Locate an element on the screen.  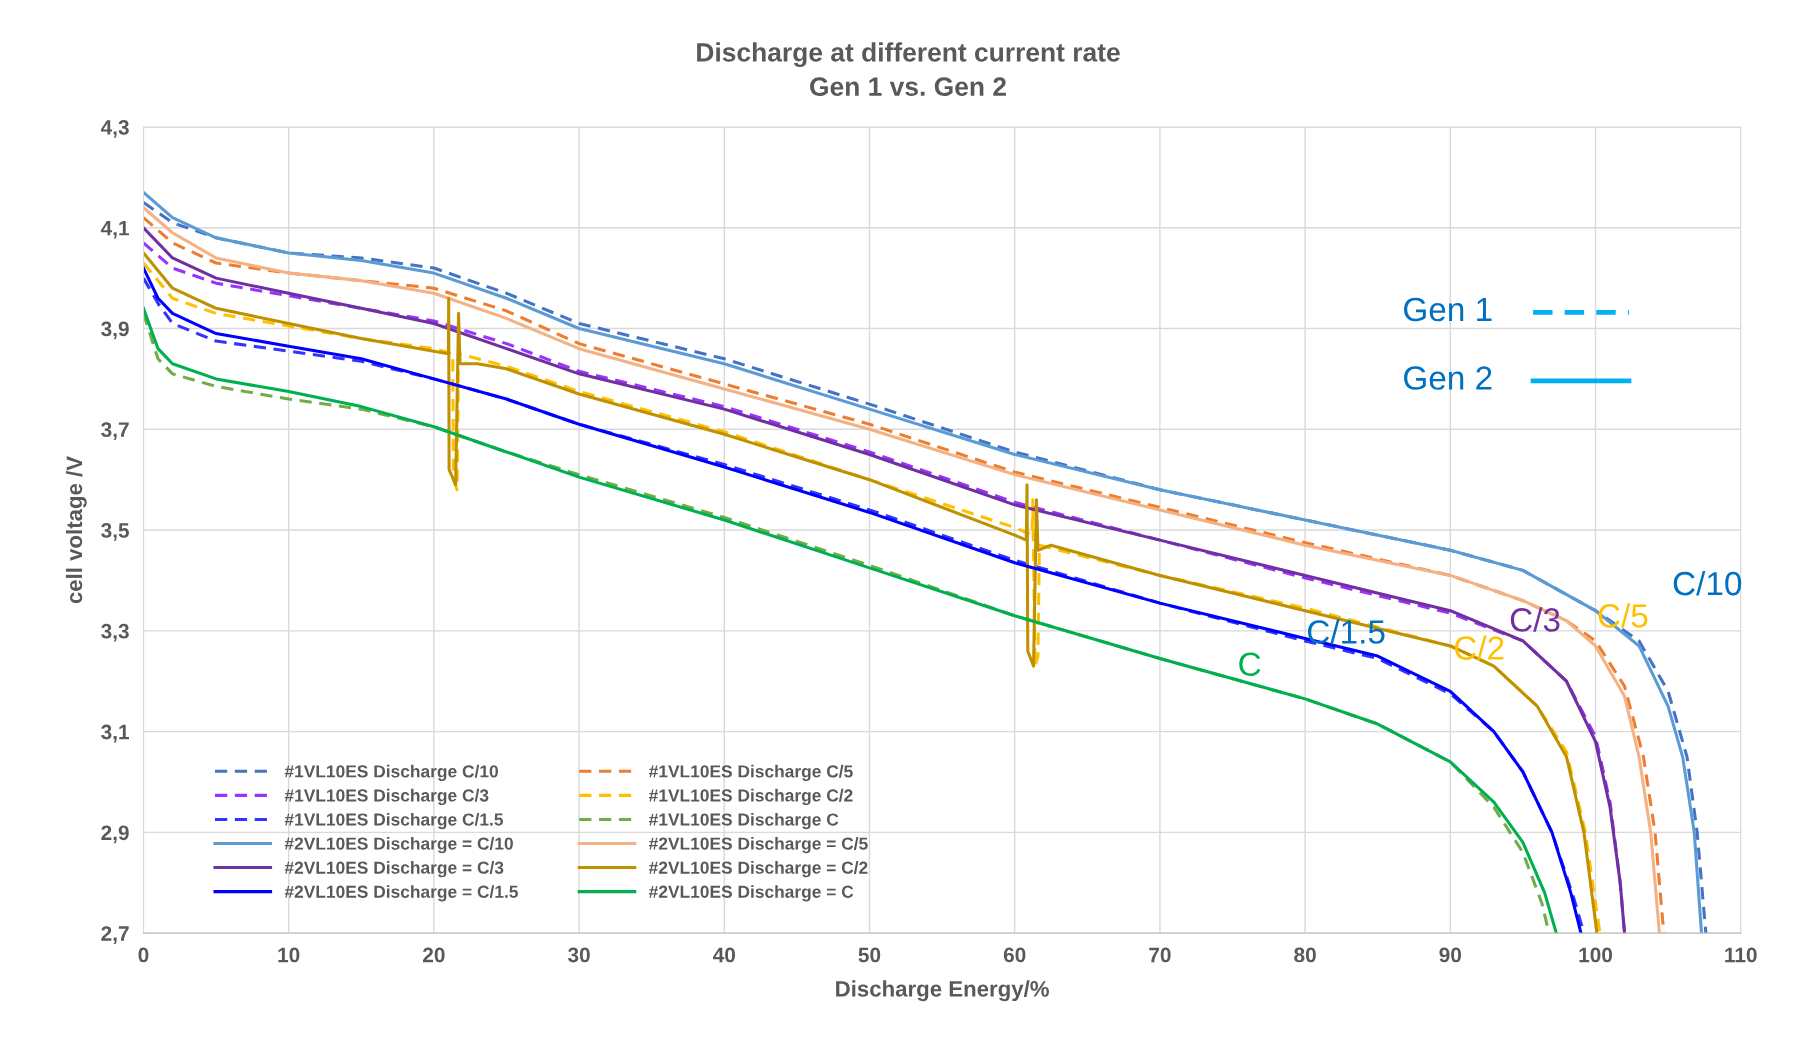
x-tick-label: 30 is located at coordinates (578, 955).